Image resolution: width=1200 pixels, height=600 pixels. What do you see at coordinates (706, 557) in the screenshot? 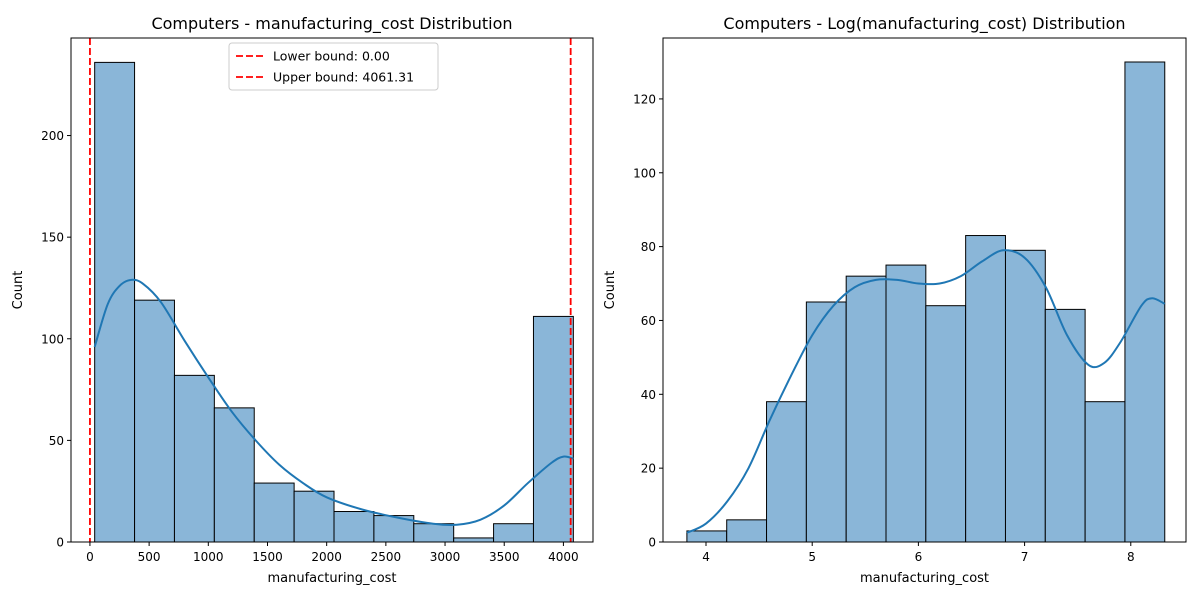
I see `x-tick-label: 4` at bounding box center [706, 557].